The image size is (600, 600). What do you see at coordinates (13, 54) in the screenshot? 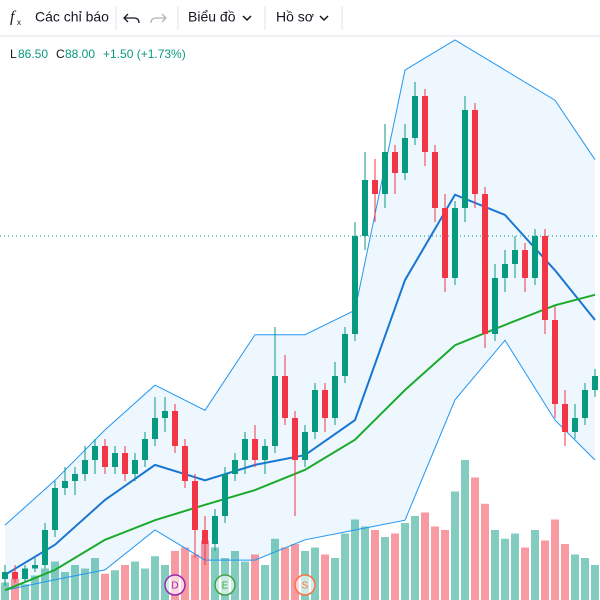
I see `legend-low-label: L` at bounding box center [13, 54].